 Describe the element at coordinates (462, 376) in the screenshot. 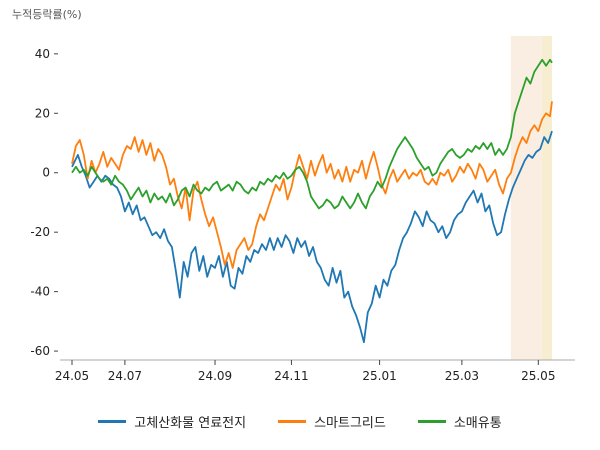

I see `x-tick-label: 25.03` at that location.